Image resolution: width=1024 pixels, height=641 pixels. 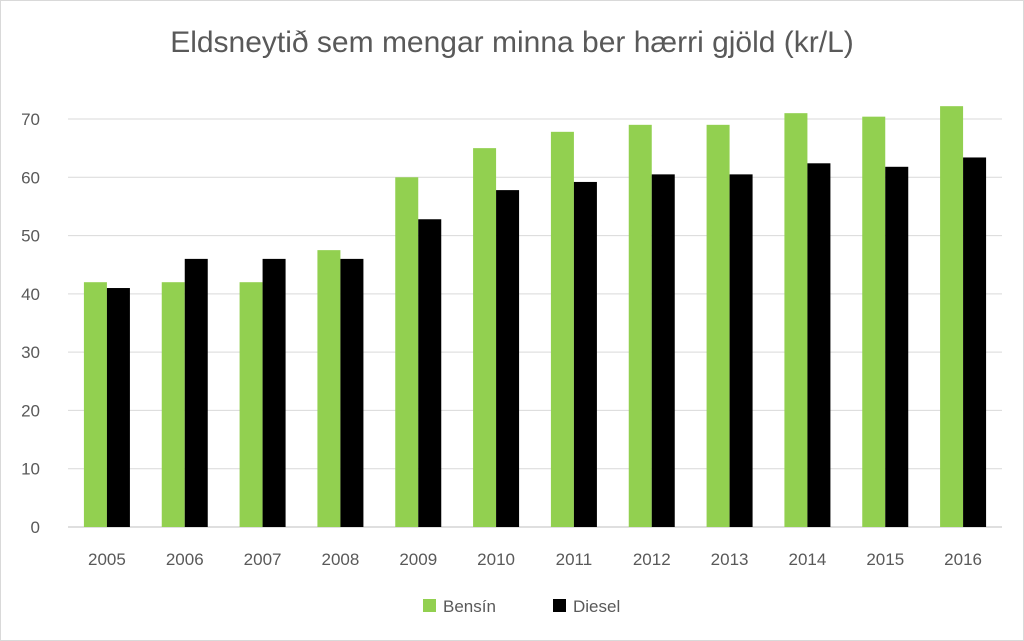 I want to click on y-tick-label: 50, so click(x=30, y=236).